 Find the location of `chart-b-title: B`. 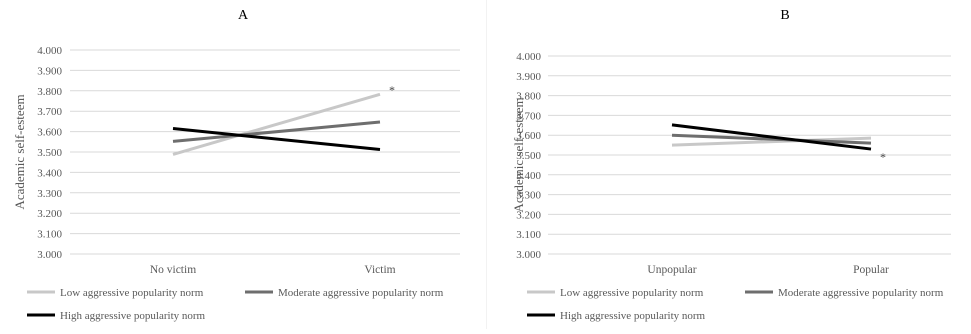

chart-b-title: B is located at coordinates (784, 15).